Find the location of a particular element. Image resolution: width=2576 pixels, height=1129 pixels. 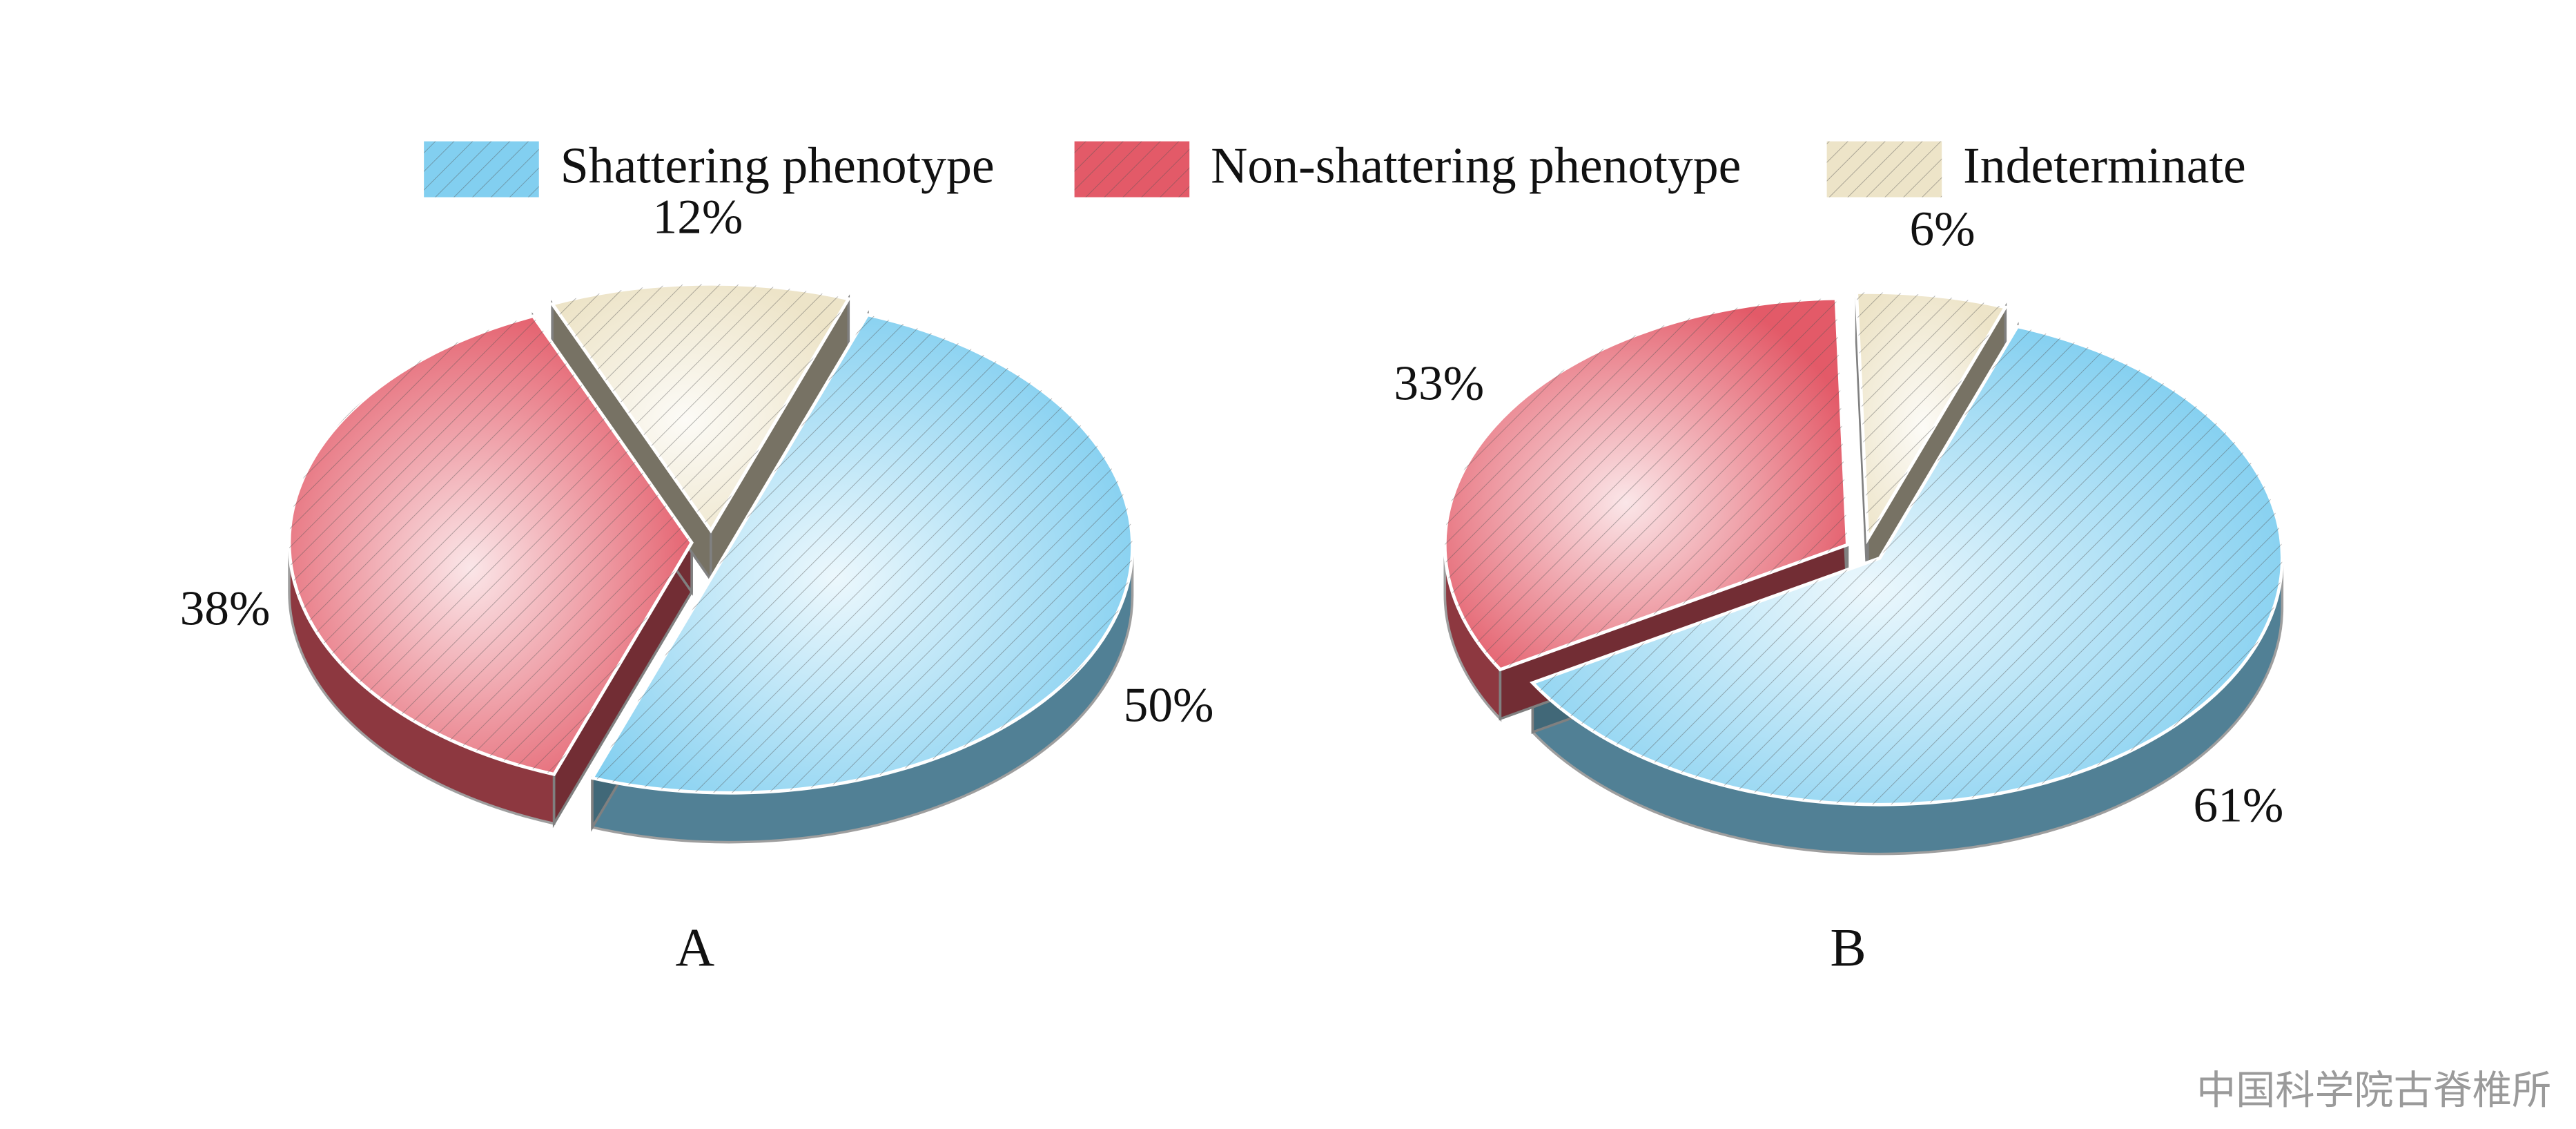

value-label: 33% is located at coordinates (1439, 384).